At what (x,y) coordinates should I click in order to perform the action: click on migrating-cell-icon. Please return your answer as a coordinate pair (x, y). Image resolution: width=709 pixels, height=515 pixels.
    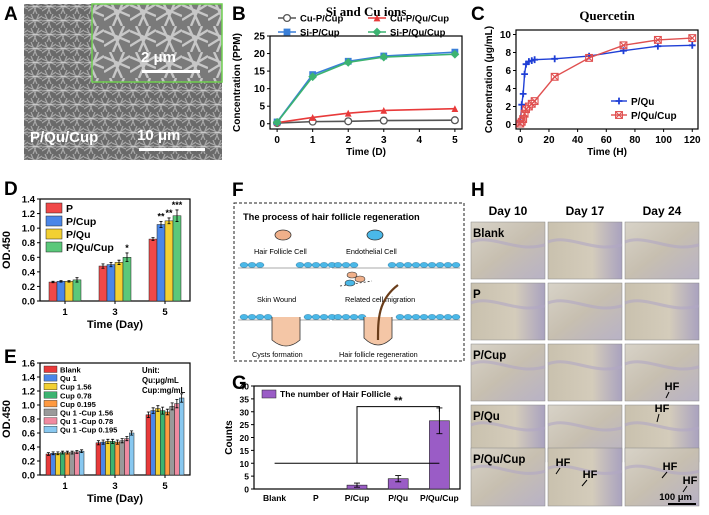
    Looking at the image, I should click on (350, 283).